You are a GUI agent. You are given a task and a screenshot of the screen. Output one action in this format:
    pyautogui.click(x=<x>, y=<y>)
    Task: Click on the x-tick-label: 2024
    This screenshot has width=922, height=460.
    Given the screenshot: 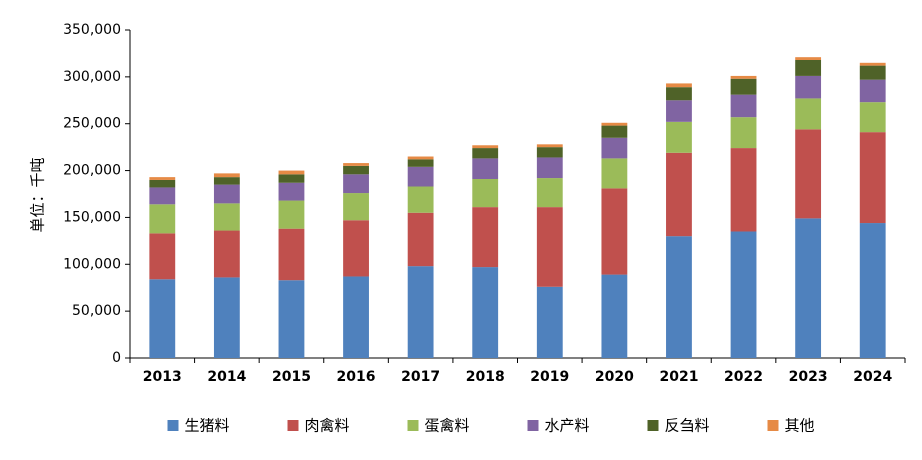 What is the action you would take?
    pyautogui.click(x=872, y=377)
    